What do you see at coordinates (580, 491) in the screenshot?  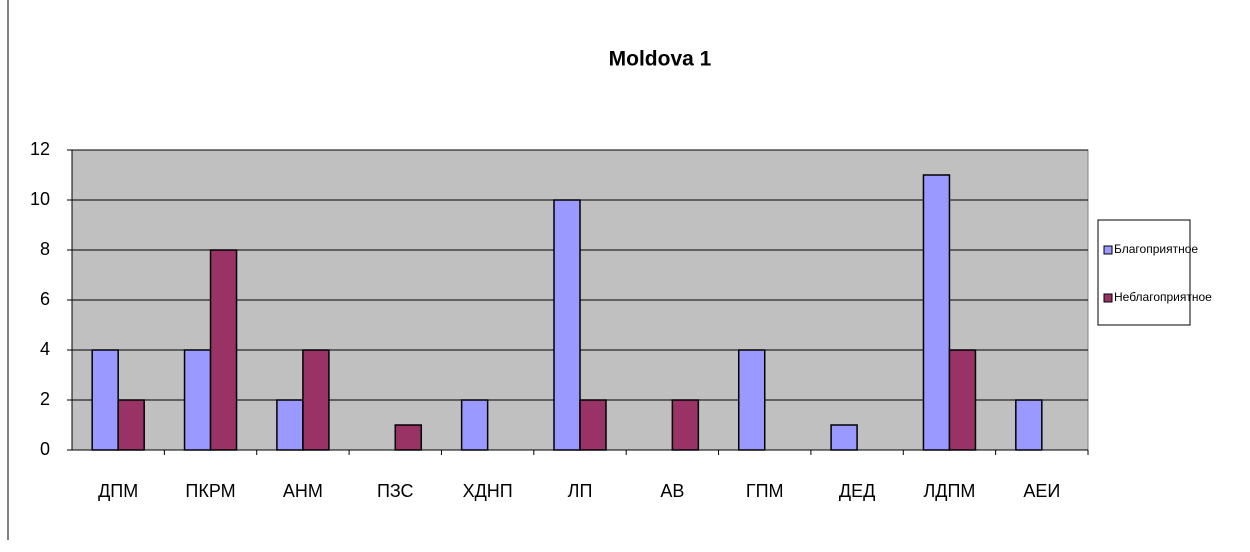 I see `x-tick-label: ЛП` at bounding box center [580, 491].